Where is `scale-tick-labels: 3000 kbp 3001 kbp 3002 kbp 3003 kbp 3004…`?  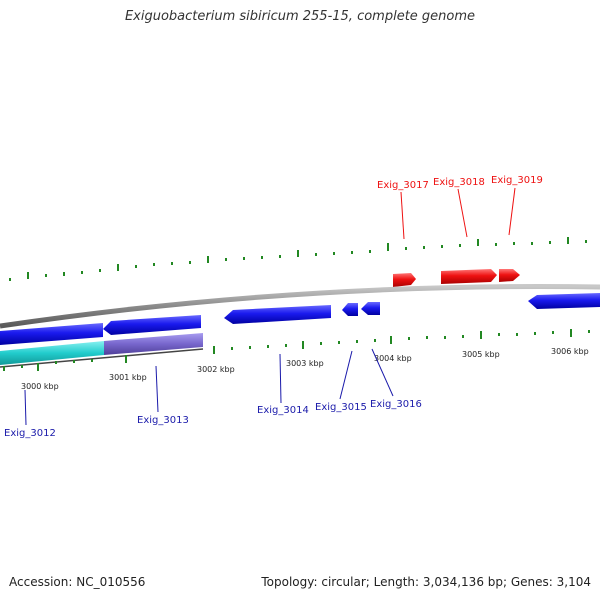
scale-tick-labels: 3000 kbp 3001 kbp 3002 kbp 3003 kbp 3004… is located at coordinates (305, 369).